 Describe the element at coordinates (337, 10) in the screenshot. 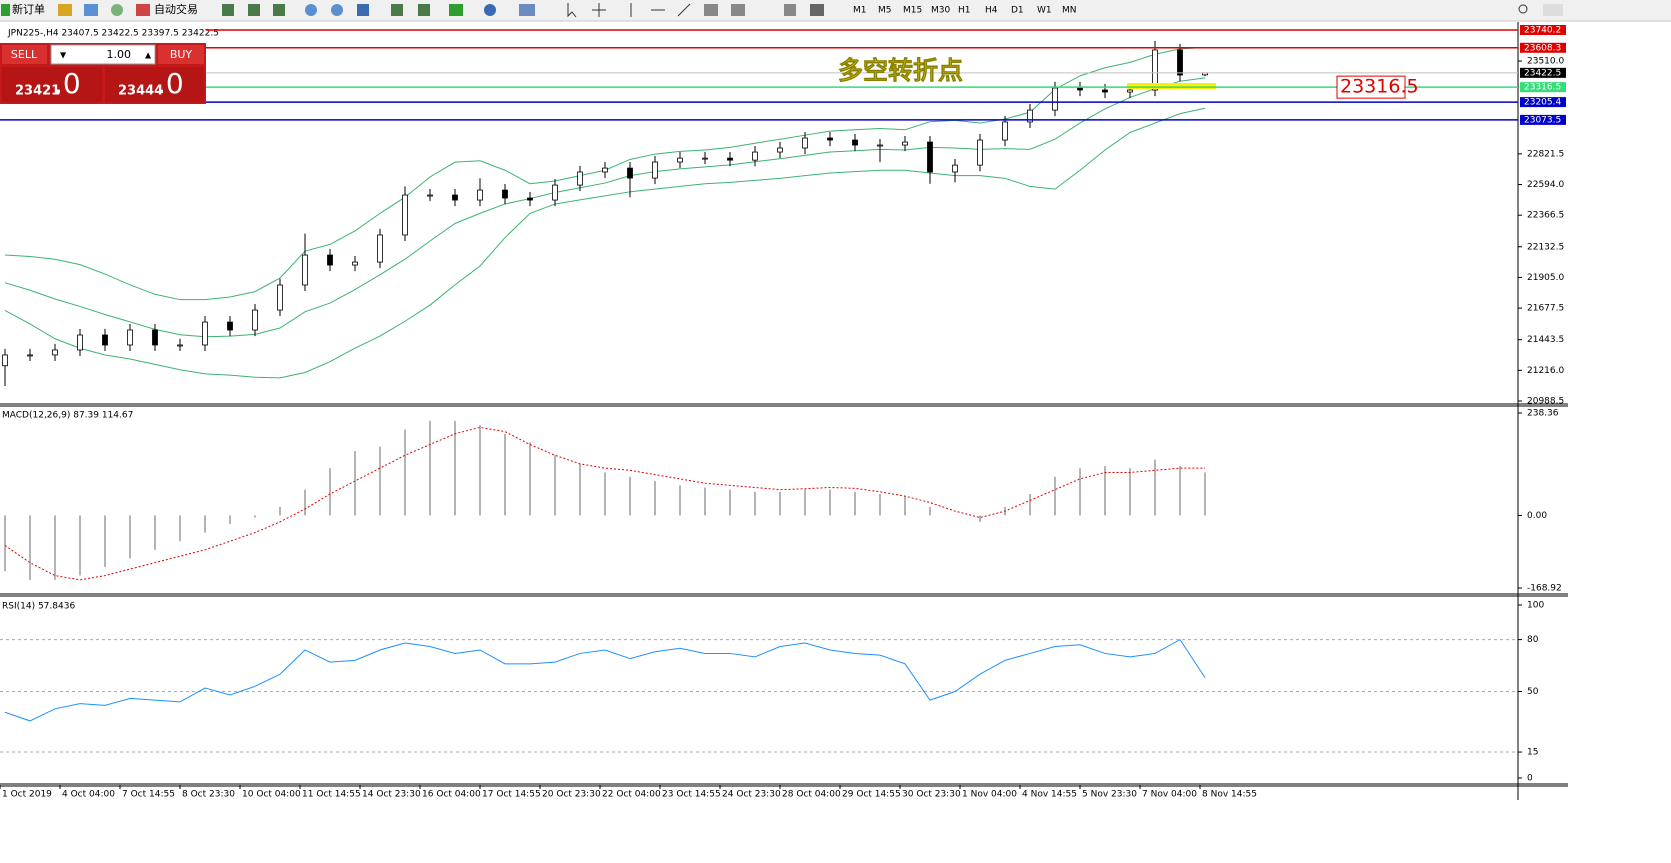

I see `zoom-out` at that location.